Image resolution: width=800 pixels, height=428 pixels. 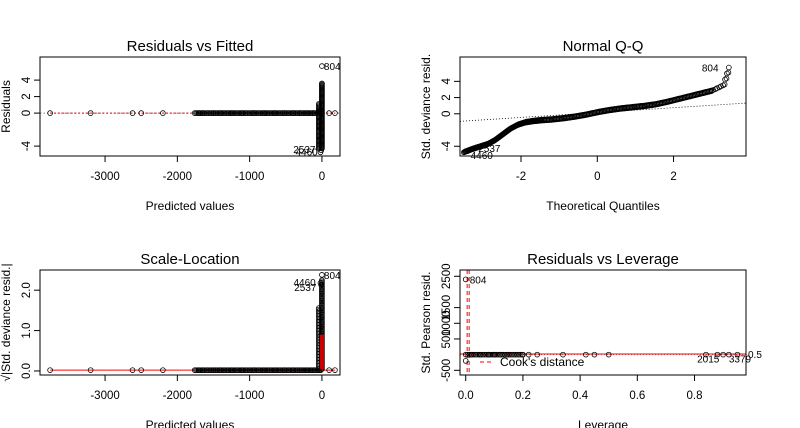 What do you see at coordinates (447, 338) in the screenshot?
I see `y-tick-label: 500` at bounding box center [447, 338].